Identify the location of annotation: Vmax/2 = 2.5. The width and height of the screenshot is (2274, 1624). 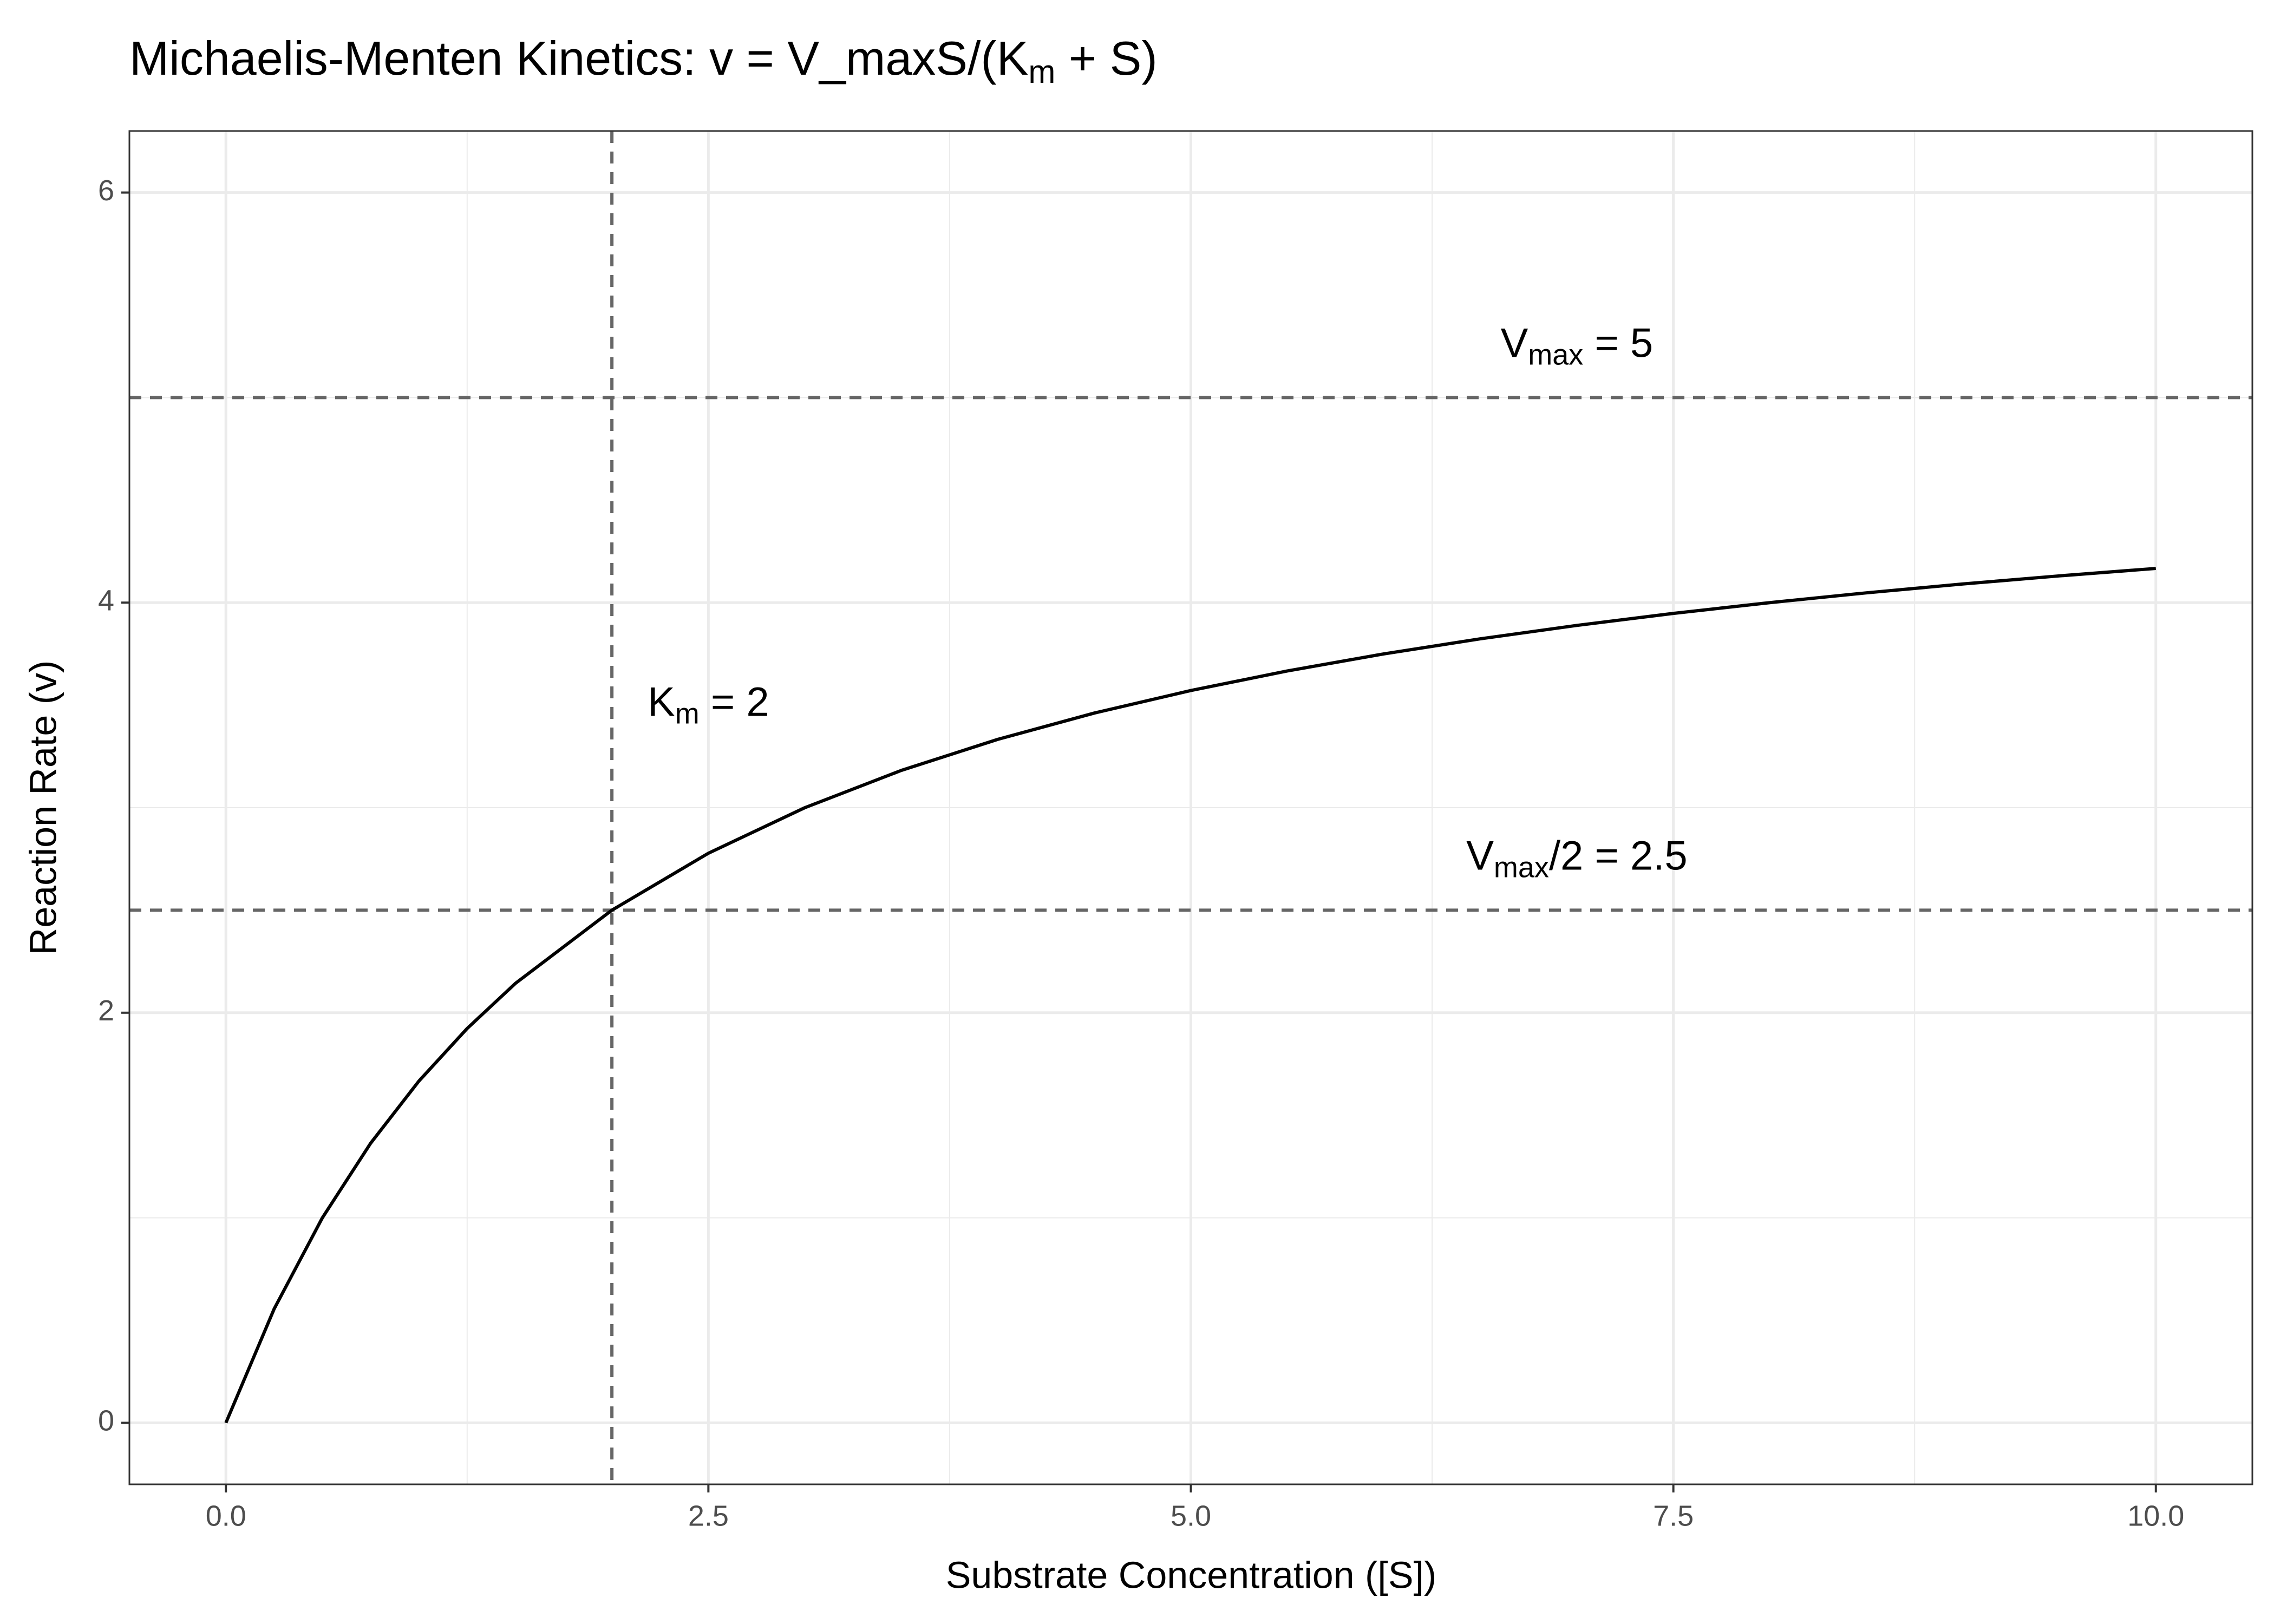
(1577, 858).